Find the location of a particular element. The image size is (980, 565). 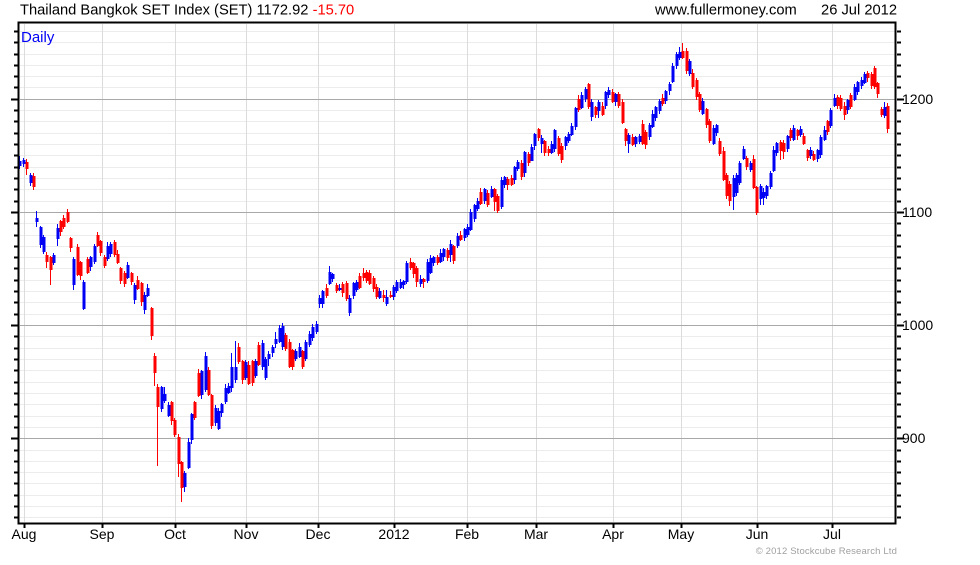

svg-text: 1200 is located at coordinates (917, 99).